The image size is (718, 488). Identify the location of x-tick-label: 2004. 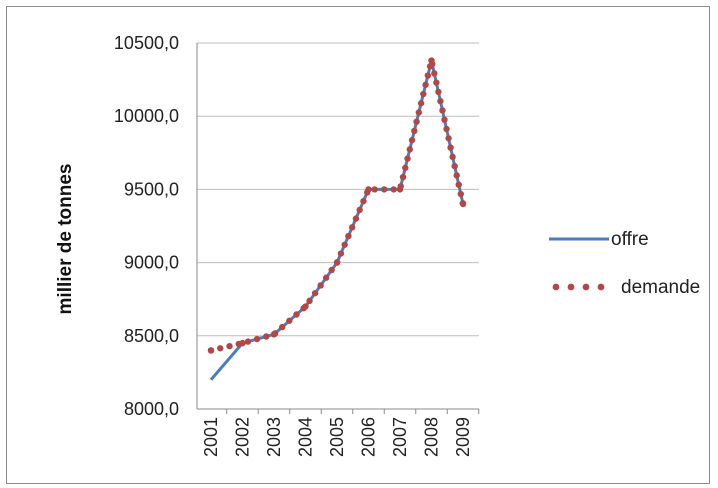
(306, 437).